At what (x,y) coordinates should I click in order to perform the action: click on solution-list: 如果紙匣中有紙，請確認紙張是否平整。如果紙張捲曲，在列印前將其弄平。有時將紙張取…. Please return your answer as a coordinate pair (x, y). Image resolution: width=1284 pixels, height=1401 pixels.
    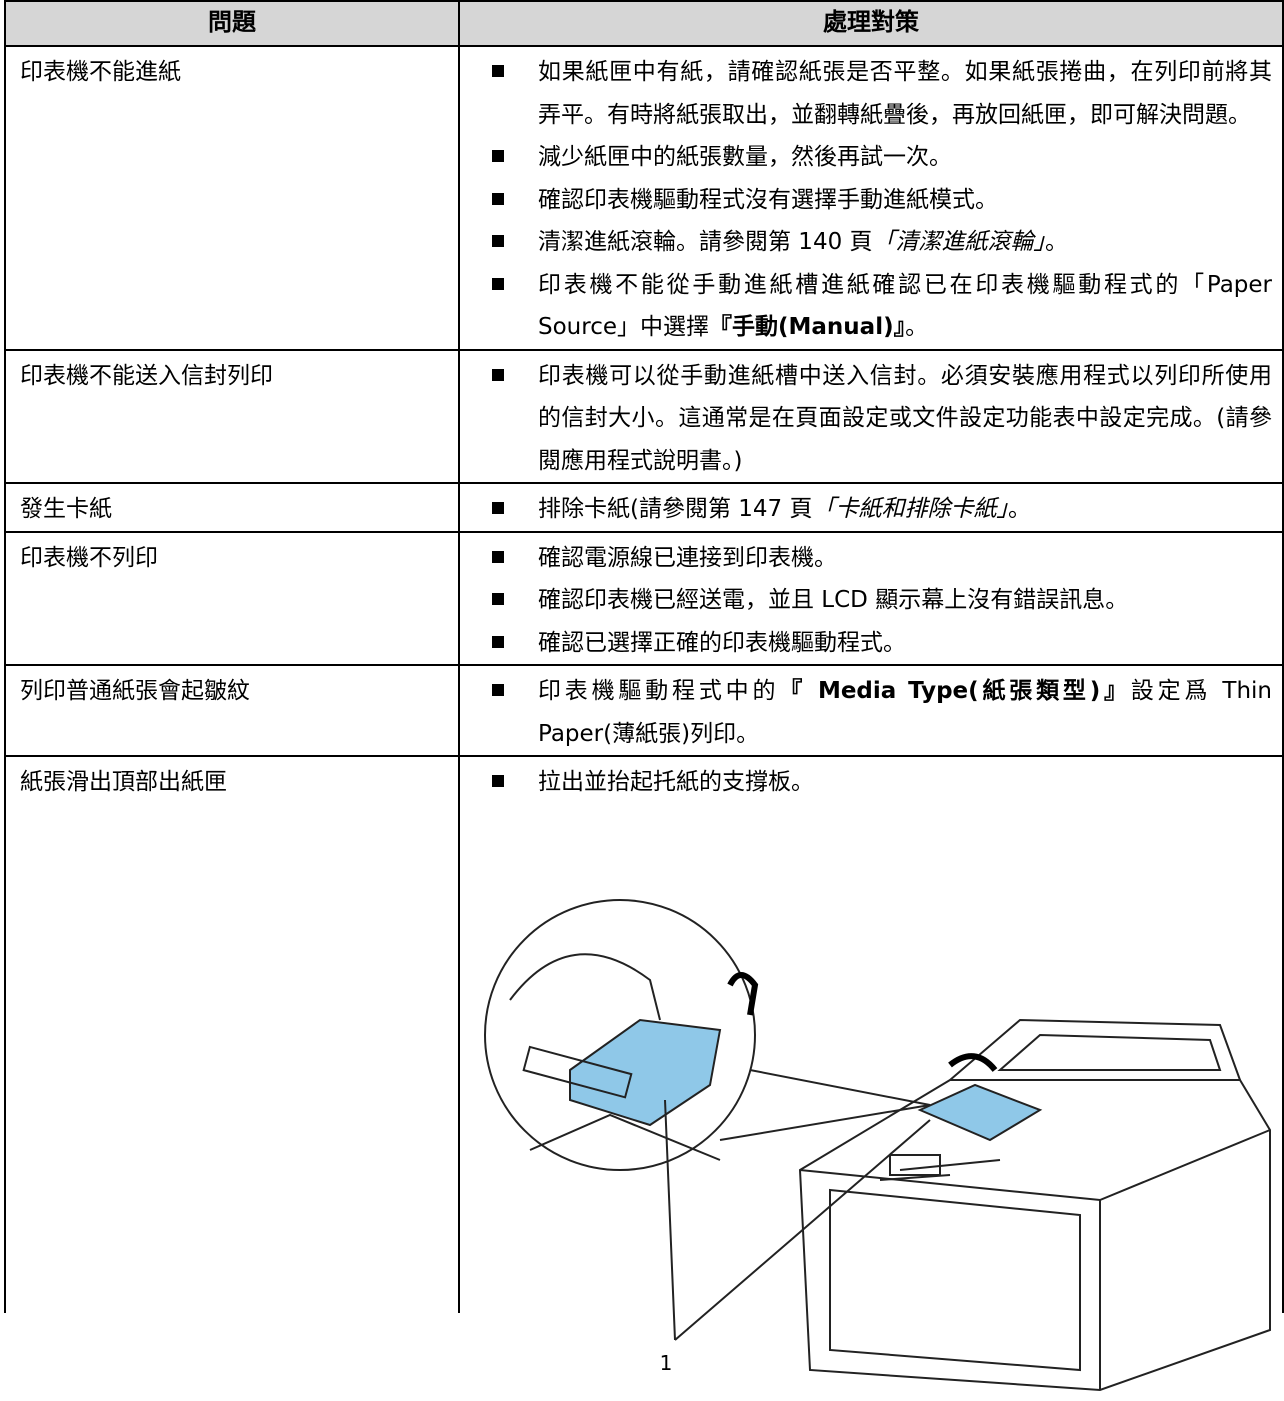
    Looking at the image, I should click on (871, 198).